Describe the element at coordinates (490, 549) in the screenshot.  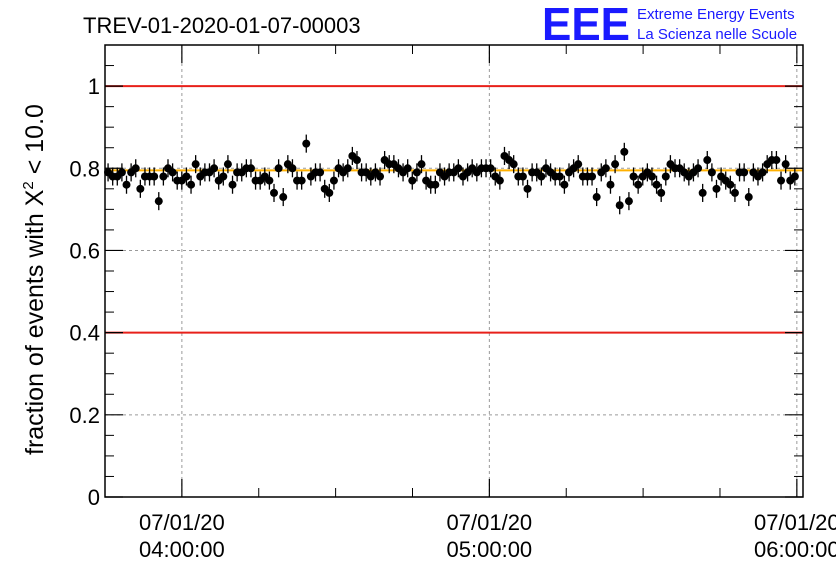
I see `x-tick-label-time: 05:00:00` at that location.